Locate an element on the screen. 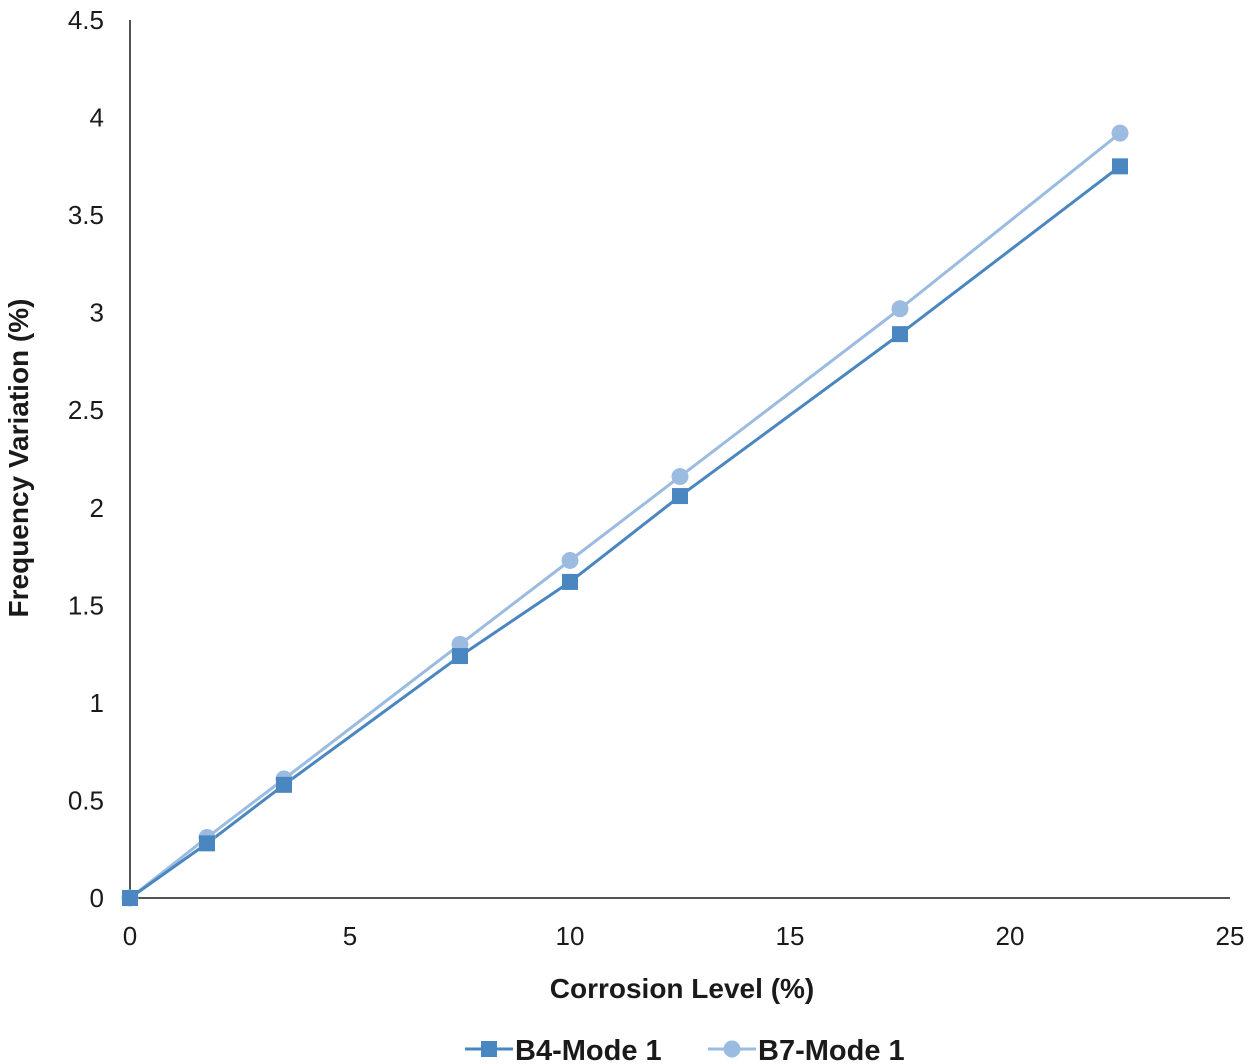 The height and width of the screenshot is (1064, 1255). y-tick-label: 2 is located at coordinates (97, 508).